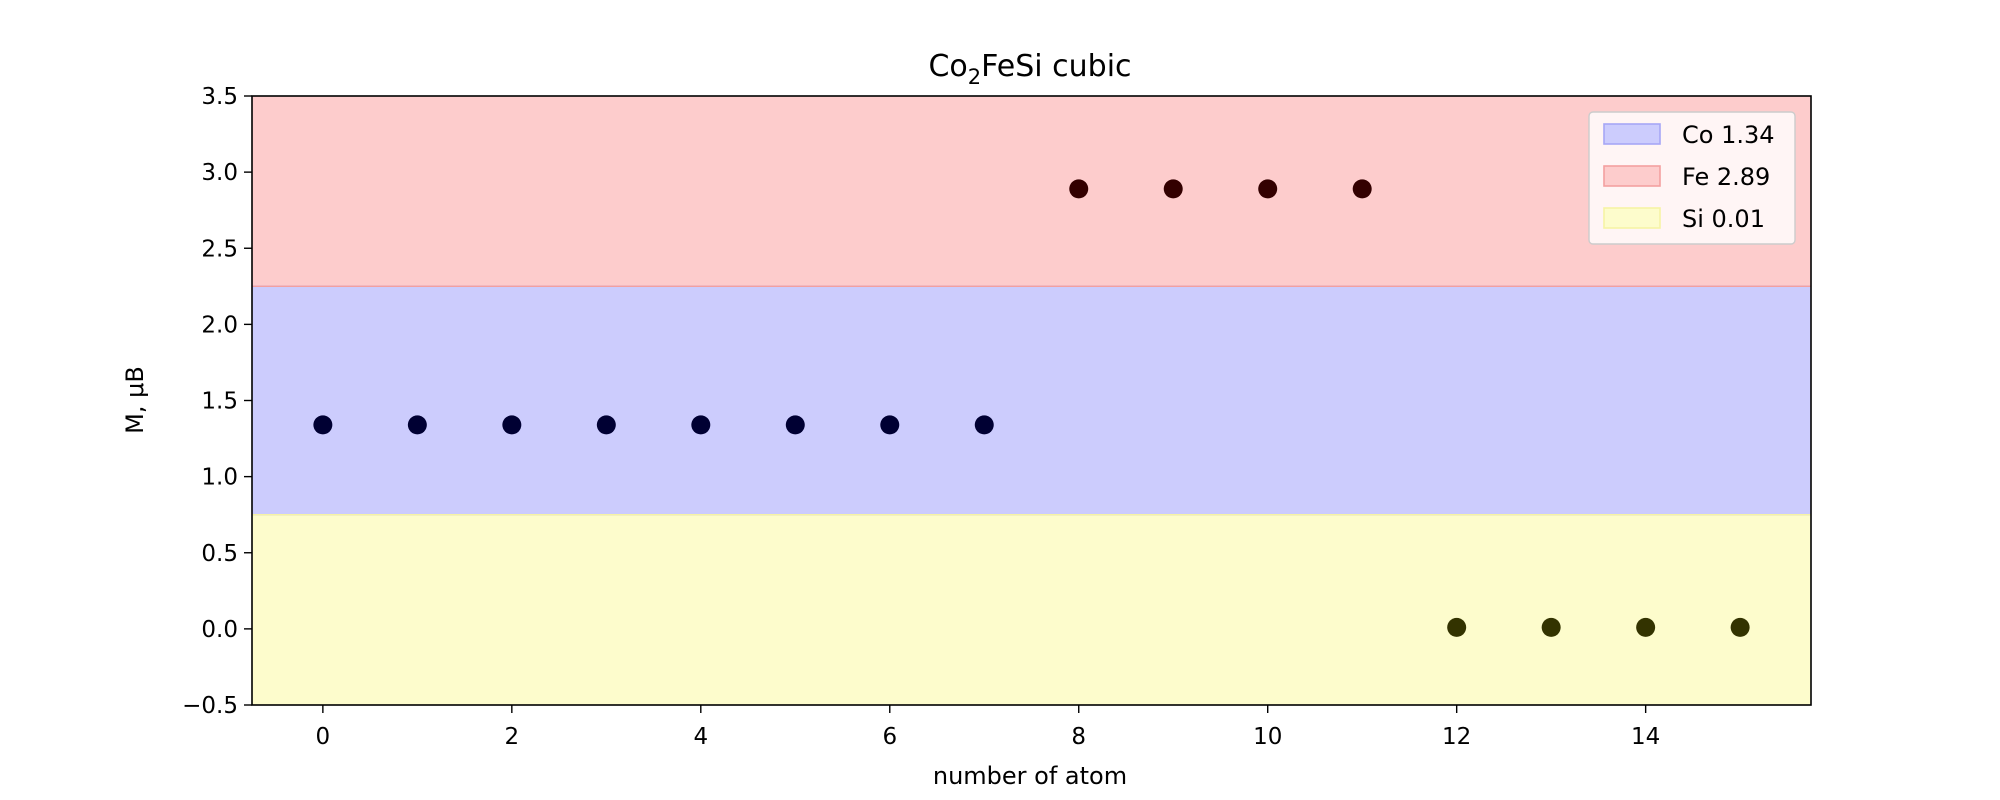  What do you see at coordinates (512, 737) in the screenshot?
I see `x-tick-label: 2` at bounding box center [512, 737].